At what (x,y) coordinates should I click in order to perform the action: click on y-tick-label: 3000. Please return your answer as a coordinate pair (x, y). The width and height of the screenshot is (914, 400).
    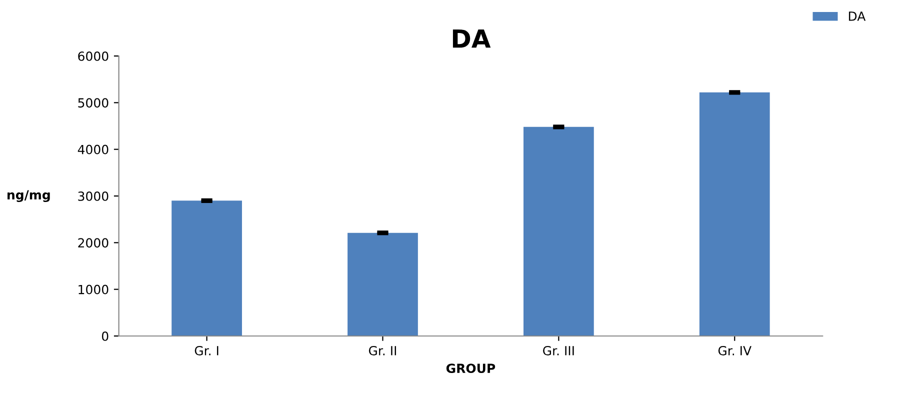
    Looking at the image, I should click on (93, 196).